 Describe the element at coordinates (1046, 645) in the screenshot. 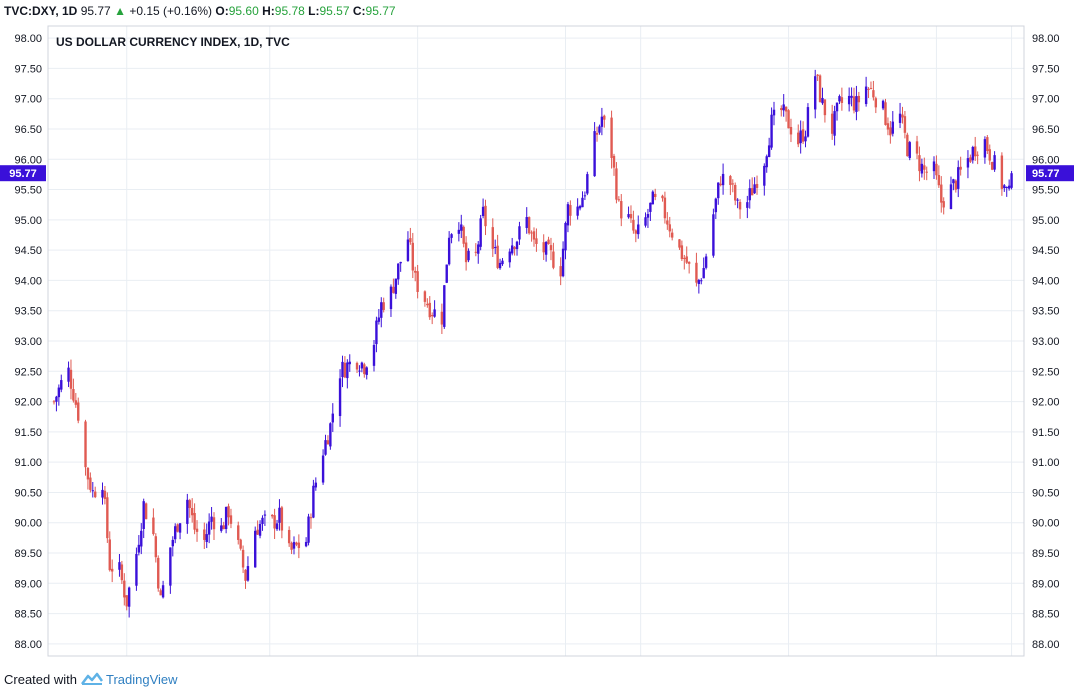

I see `y-tick-label-right: 88.00` at that location.